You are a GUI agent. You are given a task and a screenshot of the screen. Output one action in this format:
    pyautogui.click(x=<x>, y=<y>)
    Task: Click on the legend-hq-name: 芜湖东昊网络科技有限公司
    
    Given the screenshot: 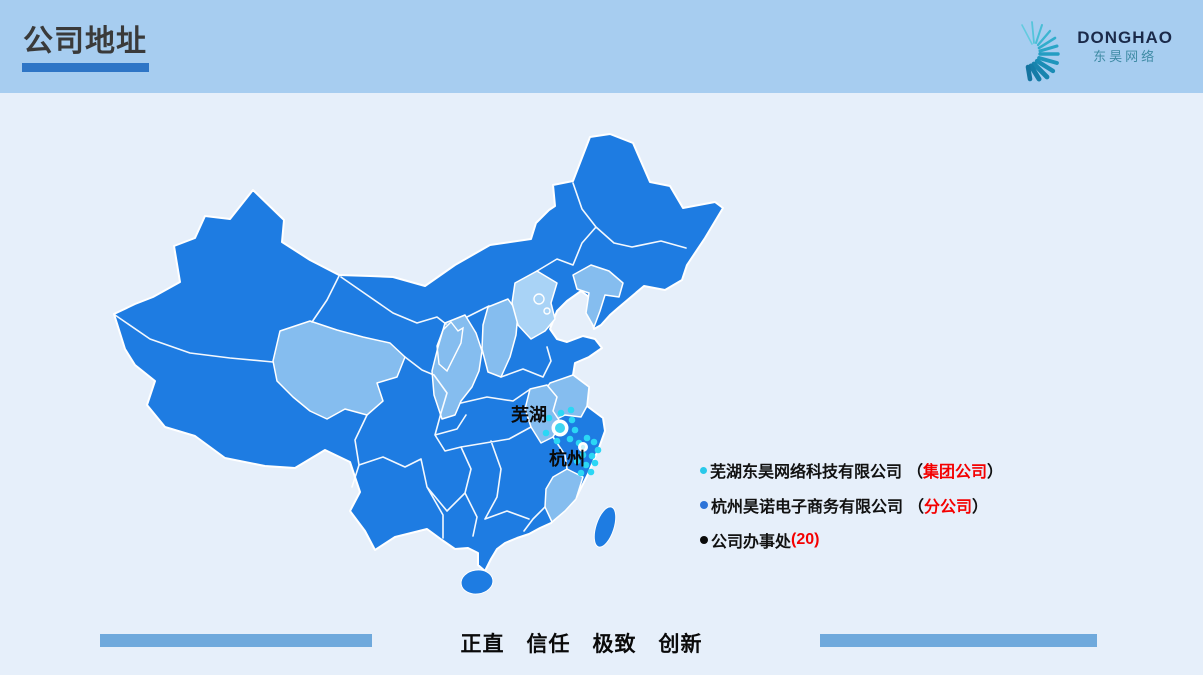 What is the action you would take?
    pyautogui.click(x=806, y=472)
    